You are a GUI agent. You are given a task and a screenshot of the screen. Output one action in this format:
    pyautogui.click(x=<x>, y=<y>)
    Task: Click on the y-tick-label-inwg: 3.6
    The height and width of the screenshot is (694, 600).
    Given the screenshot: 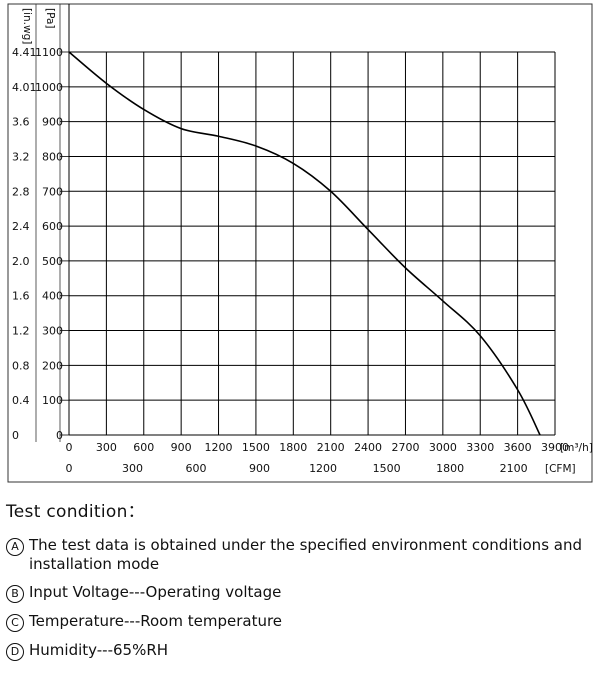 What is the action you would take?
    pyautogui.click(x=21, y=122)
    